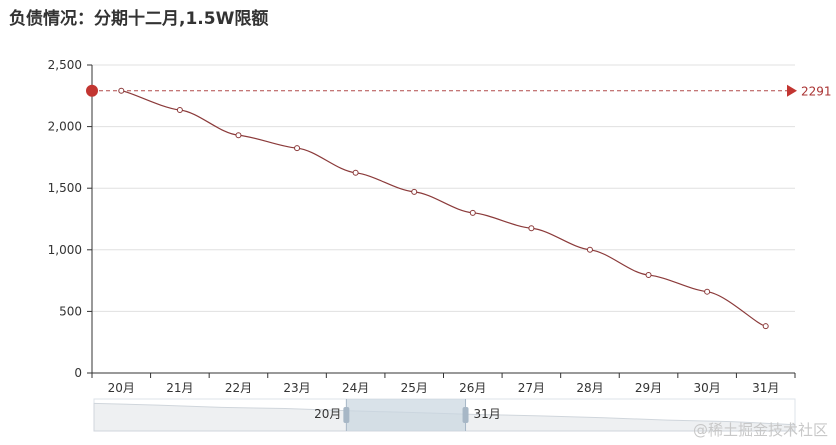  What do you see at coordinates (121, 388) in the screenshot?
I see `x-tick-label: 20月` at bounding box center [121, 388].